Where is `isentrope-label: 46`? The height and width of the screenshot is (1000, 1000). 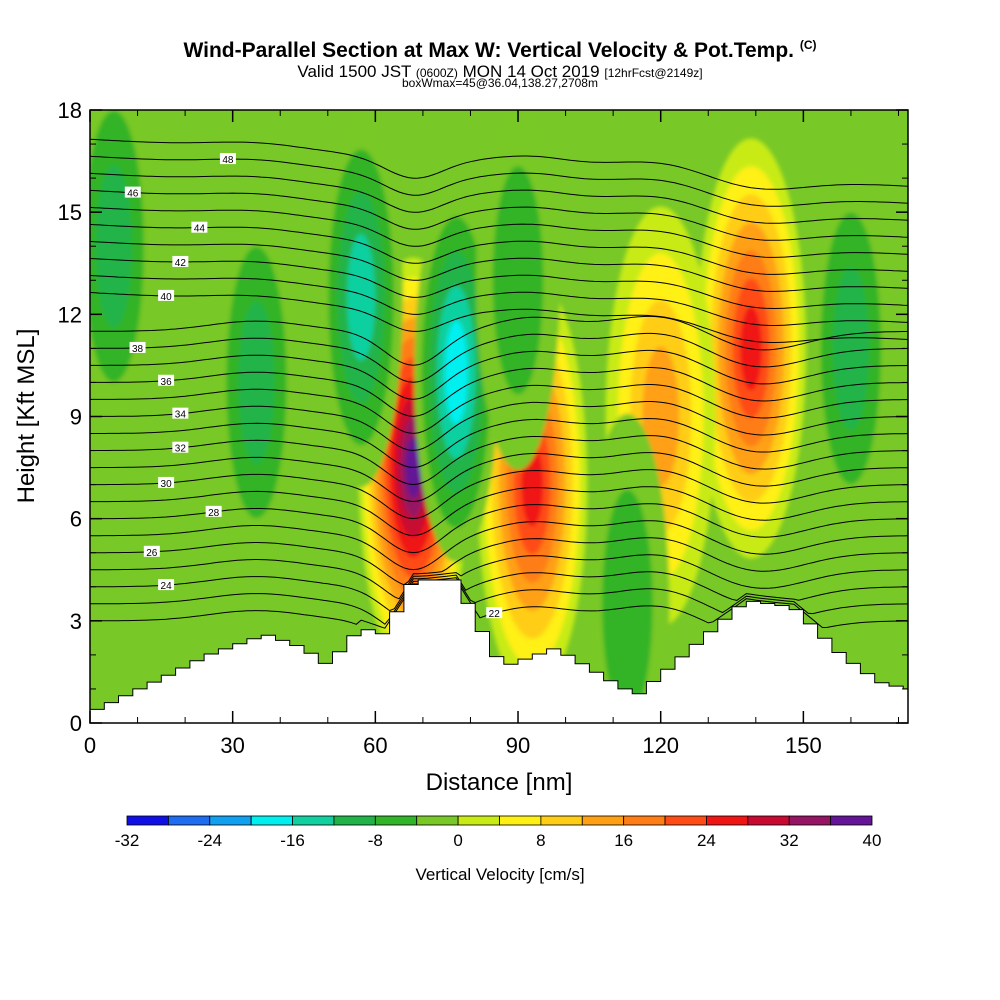
isentrope-label: 46 is located at coordinates (133, 194).